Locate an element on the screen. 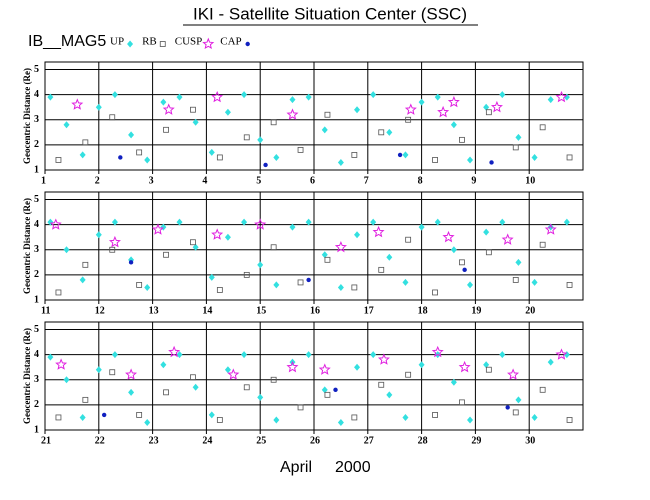  y-axis-label: Geocentric Distance (Re) is located at coordinates (27, 376).